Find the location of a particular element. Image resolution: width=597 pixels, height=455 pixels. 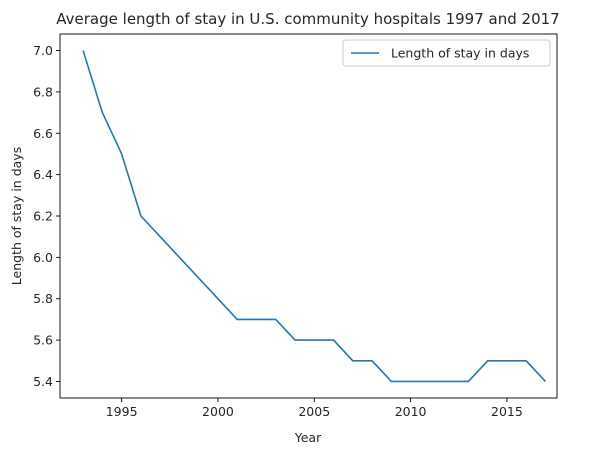

y-tick-label: 5.6 is located at coordinates (43, 340).